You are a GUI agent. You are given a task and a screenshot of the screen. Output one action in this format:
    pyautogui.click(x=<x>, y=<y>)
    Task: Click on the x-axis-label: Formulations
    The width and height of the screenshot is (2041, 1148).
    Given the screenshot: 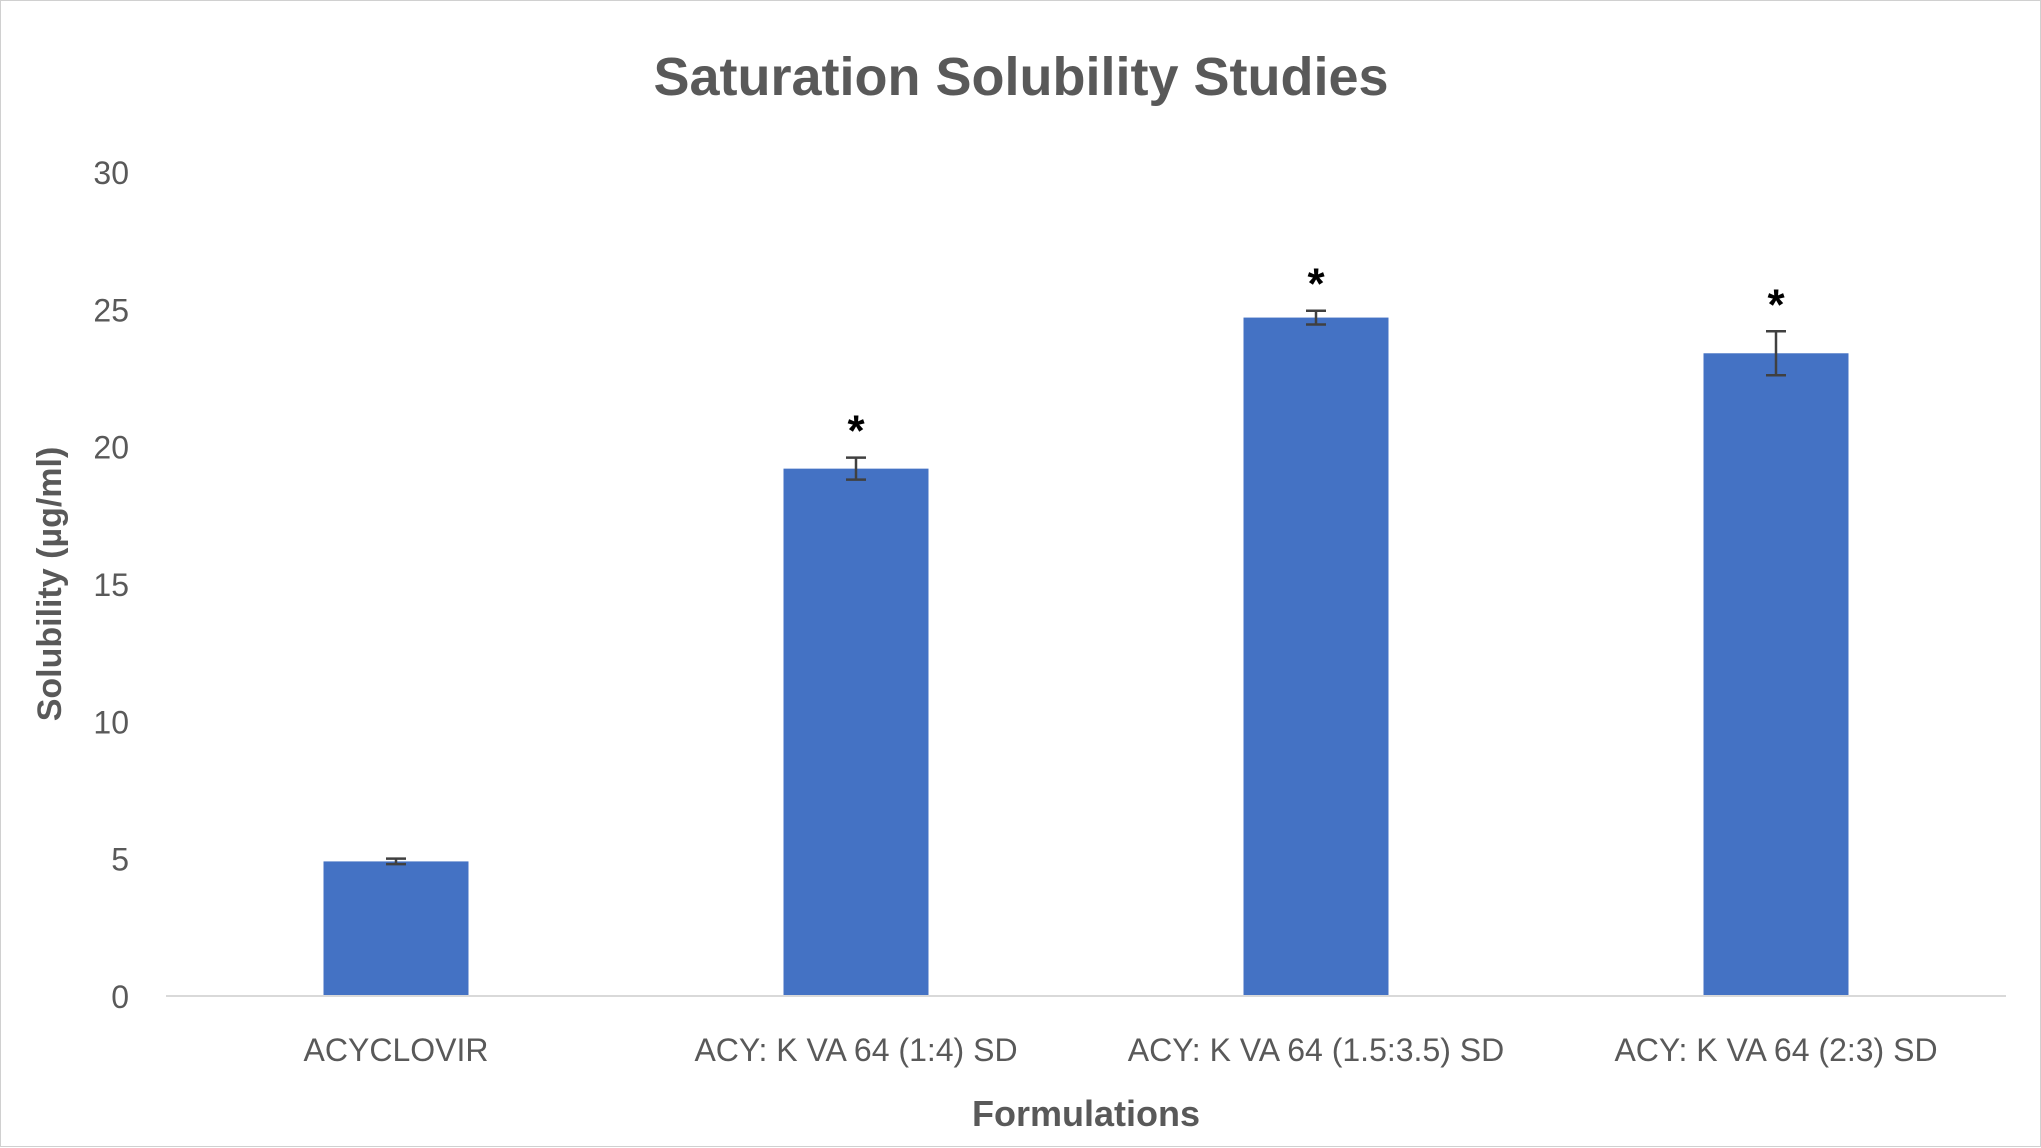 What is the action you would take?
    pyautogui.click(x=1086, y=1113)
    